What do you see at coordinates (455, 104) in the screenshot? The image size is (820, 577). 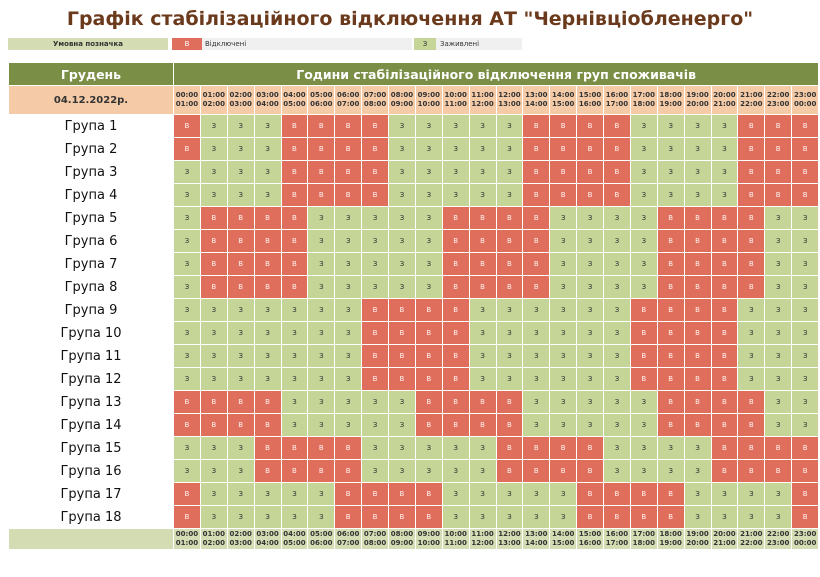 I see `time-end: 11:00` at bounding box center [455, 104].